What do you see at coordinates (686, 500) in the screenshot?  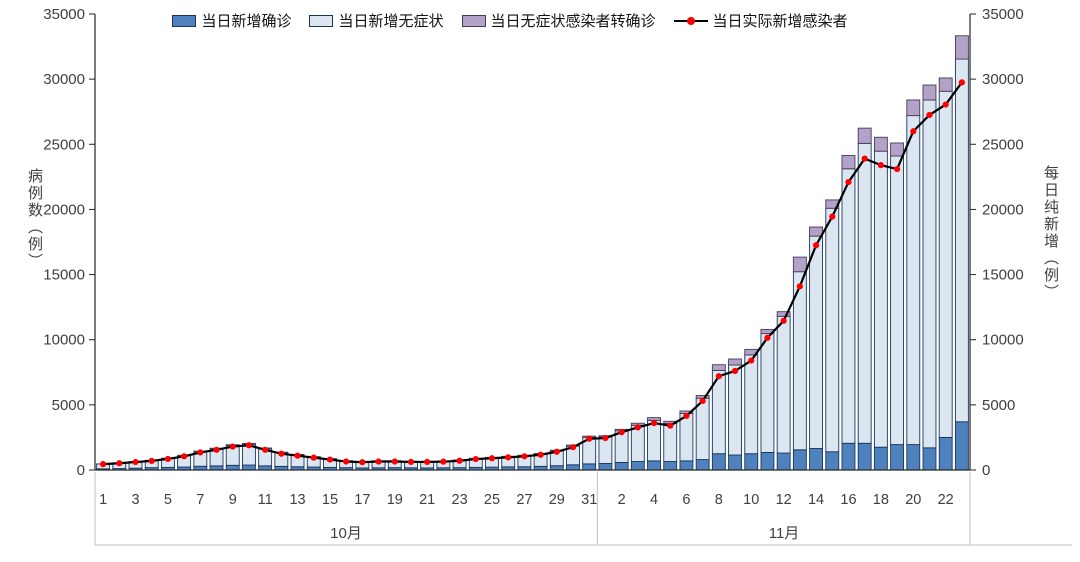 I see `day-tick-label: 6` at bounding box center [686, 500].